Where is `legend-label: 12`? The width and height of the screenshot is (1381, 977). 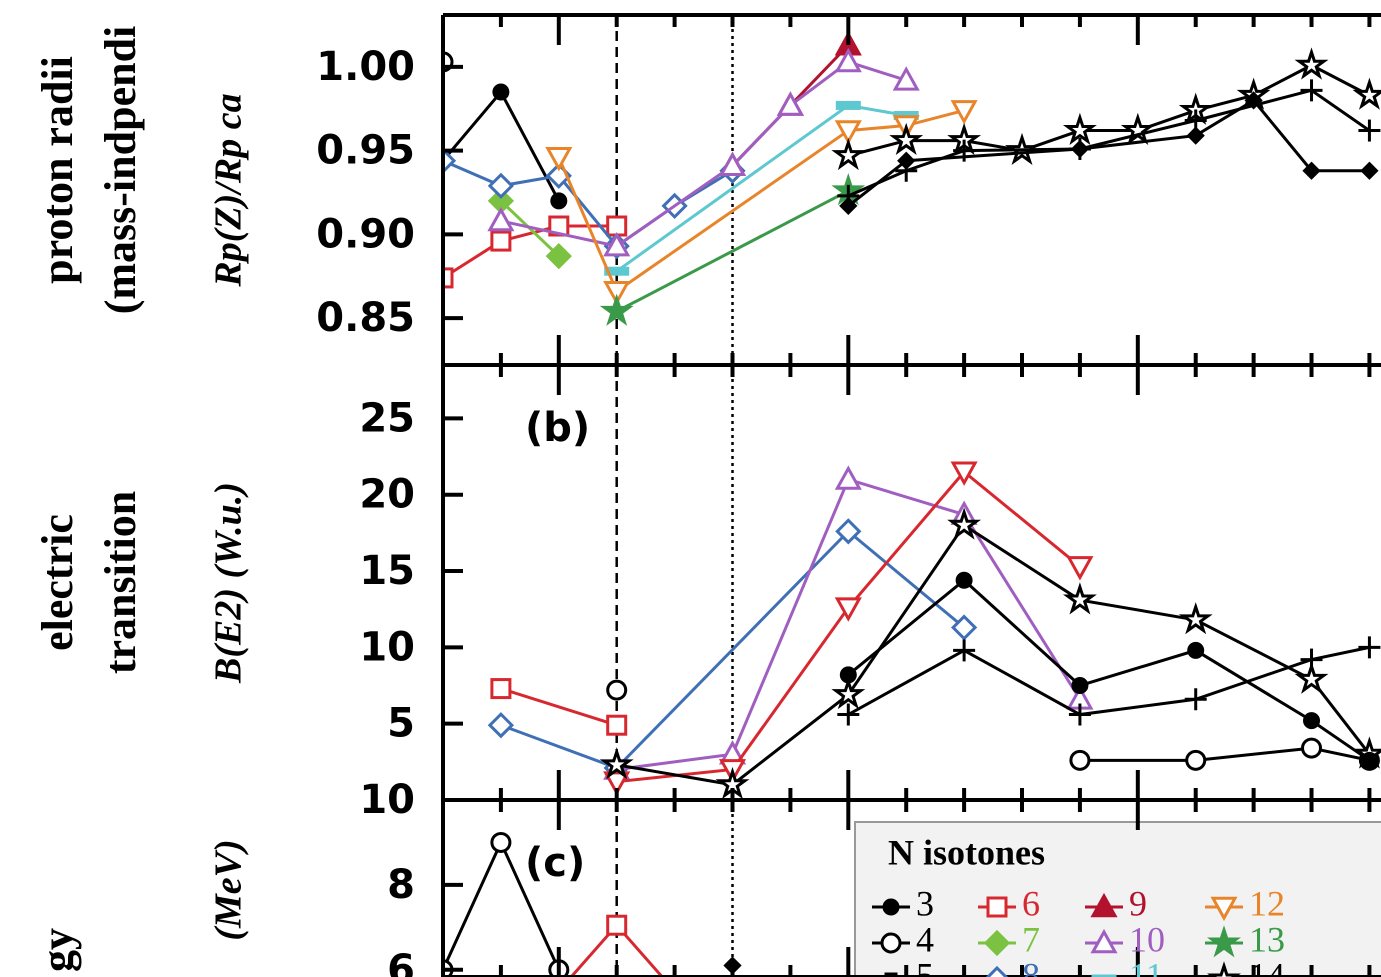 legend-label: 12 is located at coordinates (1267, 903).